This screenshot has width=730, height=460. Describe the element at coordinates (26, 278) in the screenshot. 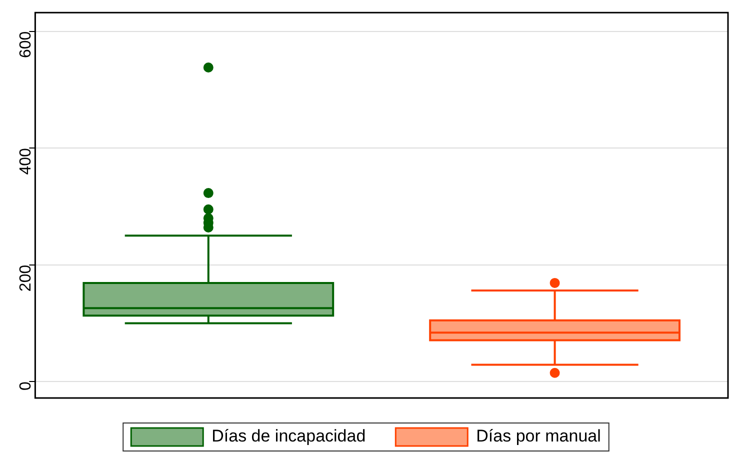

I see `y-tick-label: 200` at that location.